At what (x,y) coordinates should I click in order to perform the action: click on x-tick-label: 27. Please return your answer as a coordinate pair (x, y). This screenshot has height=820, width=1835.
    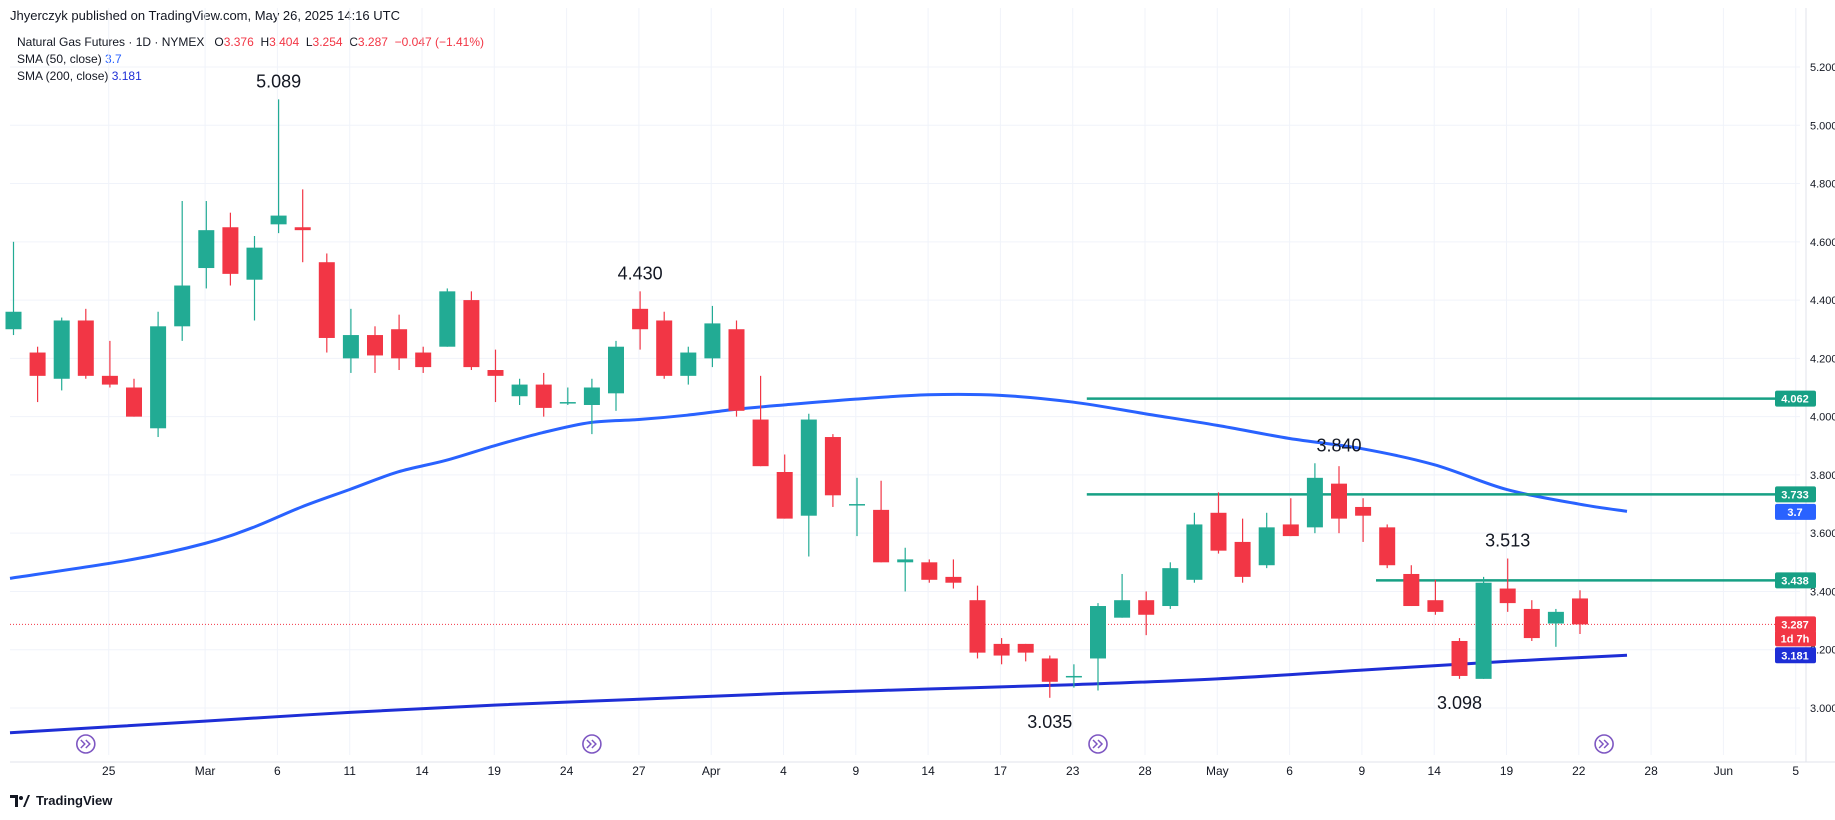
    Looking at the image, I should click on (639, 771).